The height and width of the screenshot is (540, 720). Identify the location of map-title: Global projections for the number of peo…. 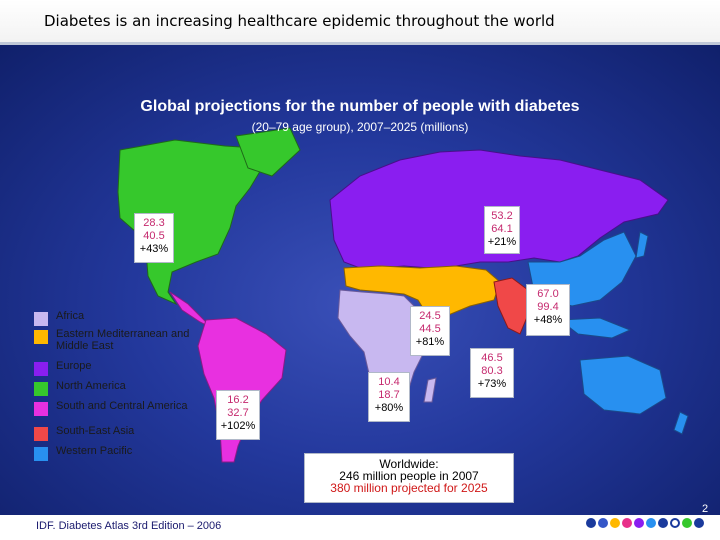
(360, 106).